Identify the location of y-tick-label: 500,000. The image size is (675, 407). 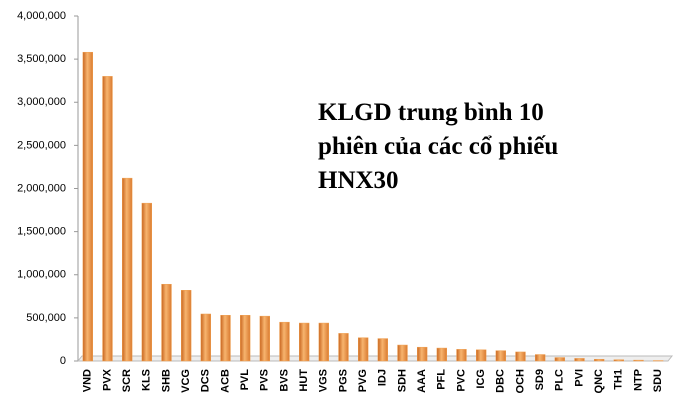
(46, 318).